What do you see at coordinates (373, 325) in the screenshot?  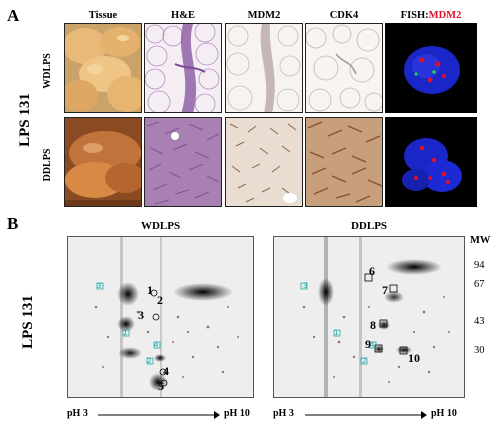 I see `spot-label-8: 8` at bounding box center [373, 325].